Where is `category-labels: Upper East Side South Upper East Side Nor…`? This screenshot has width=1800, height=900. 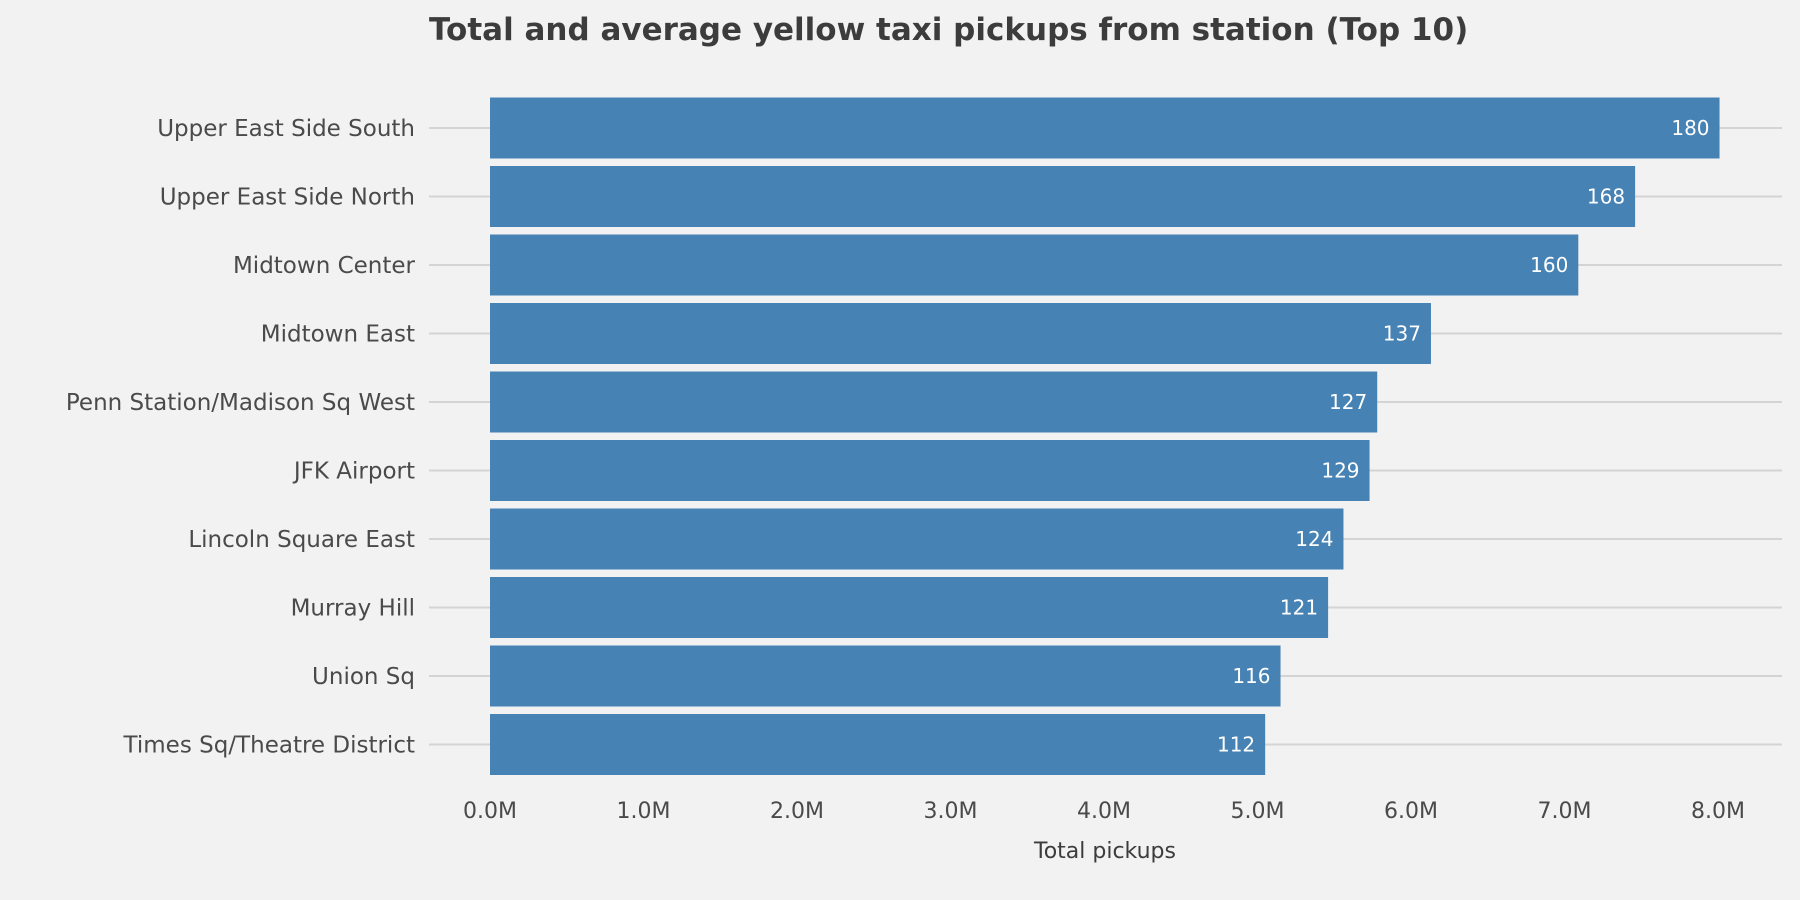 category-labels: Upper East Side South Upper East Side Nor… is located at coordinates (241, 437).